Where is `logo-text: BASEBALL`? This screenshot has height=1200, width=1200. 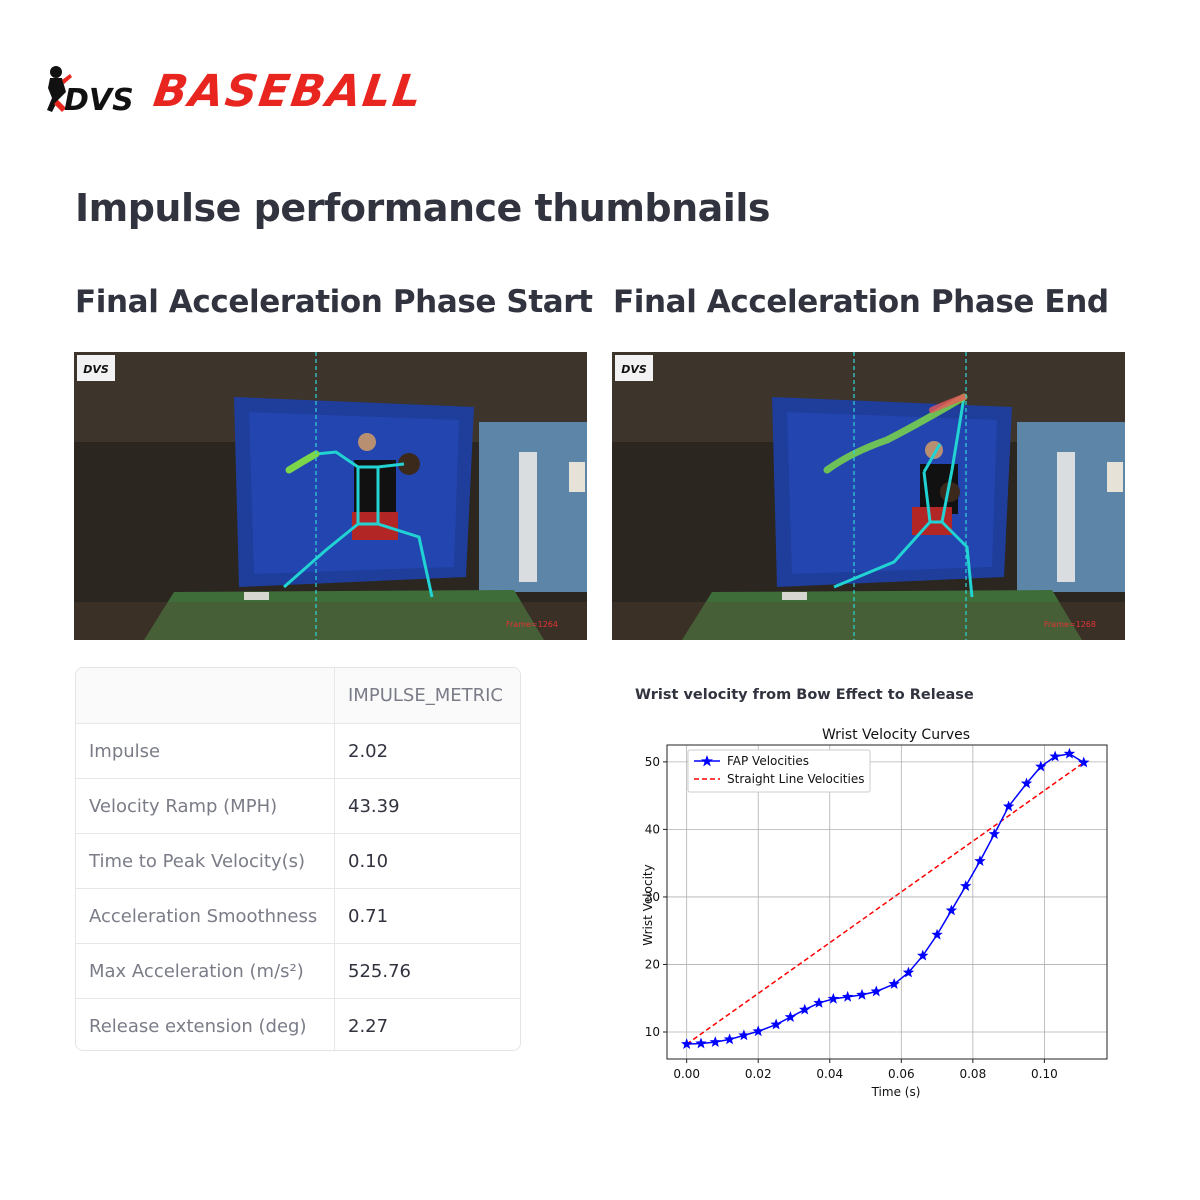 logo-text: BASEBALL is located at coordinates (288, 91).